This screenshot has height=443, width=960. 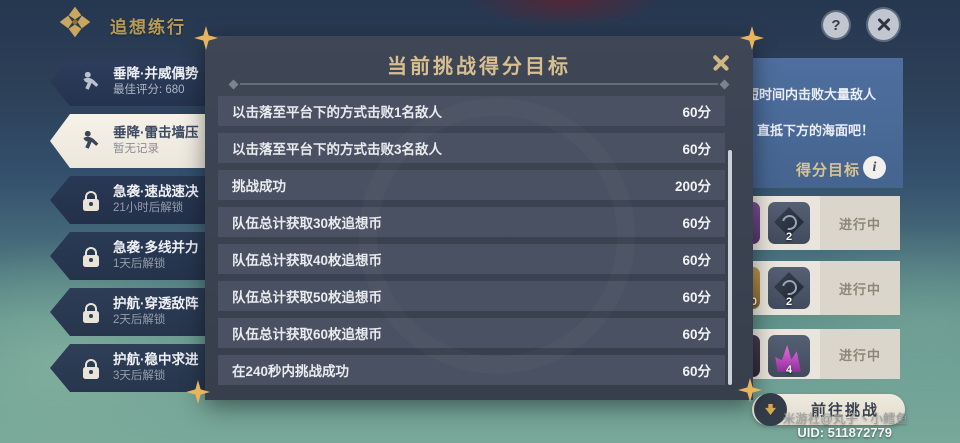 I want to click on goal-row: 以击落至平台下的方式击败3名敌人 60分, so click(x=471, y=148).